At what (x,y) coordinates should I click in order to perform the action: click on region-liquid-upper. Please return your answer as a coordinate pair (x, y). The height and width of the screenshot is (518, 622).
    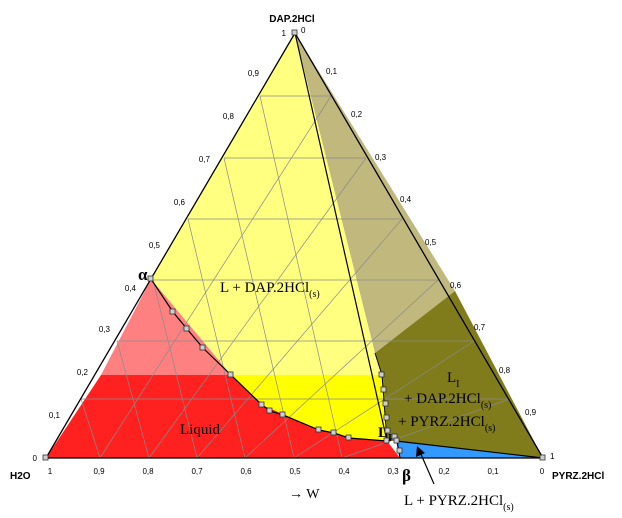
    Looking at the image, I should click on (166, 327).